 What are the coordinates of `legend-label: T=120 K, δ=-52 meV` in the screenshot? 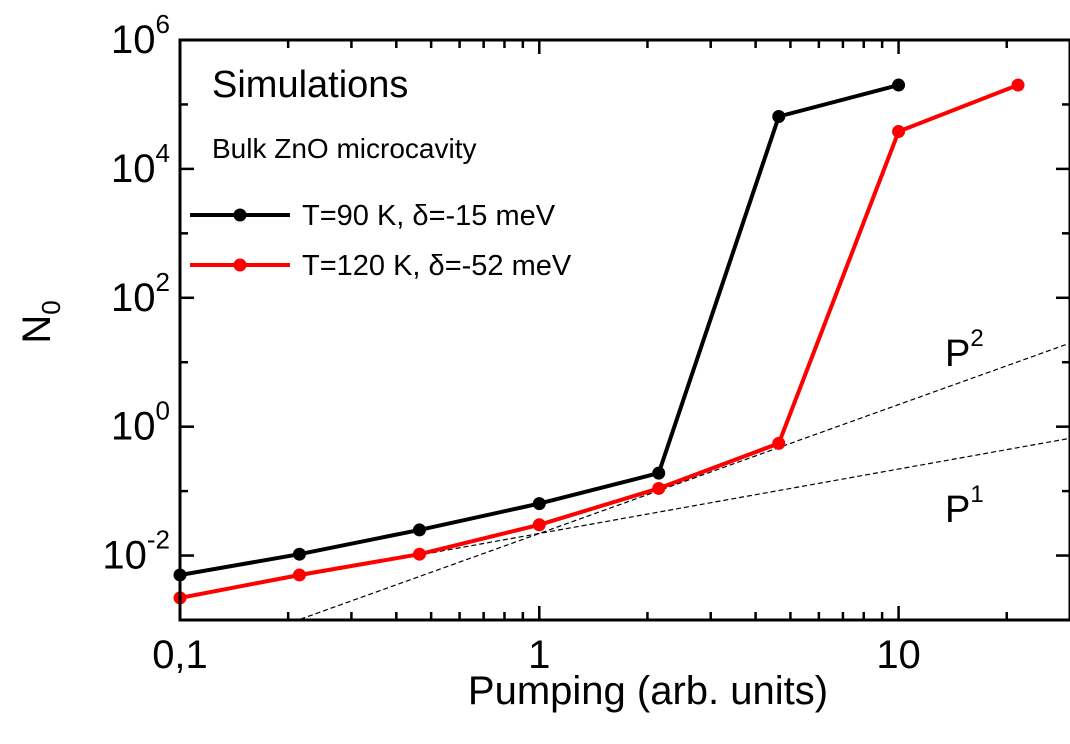 It's located at (437, 266).